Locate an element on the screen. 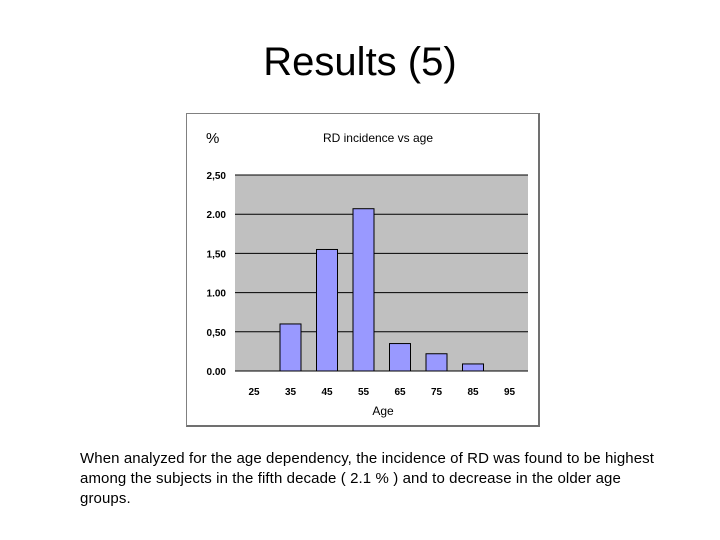 The width and height of the screenshot is (720, 540). x-tick-label: 75 is located at coordinates (437, 392).